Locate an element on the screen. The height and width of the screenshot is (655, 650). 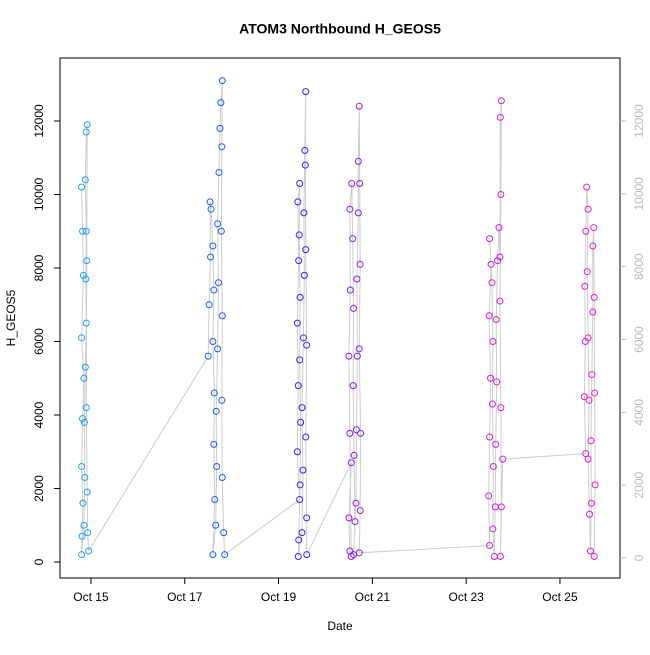
x-tick-label: Oct 25 is located at coordinates (560, 597).